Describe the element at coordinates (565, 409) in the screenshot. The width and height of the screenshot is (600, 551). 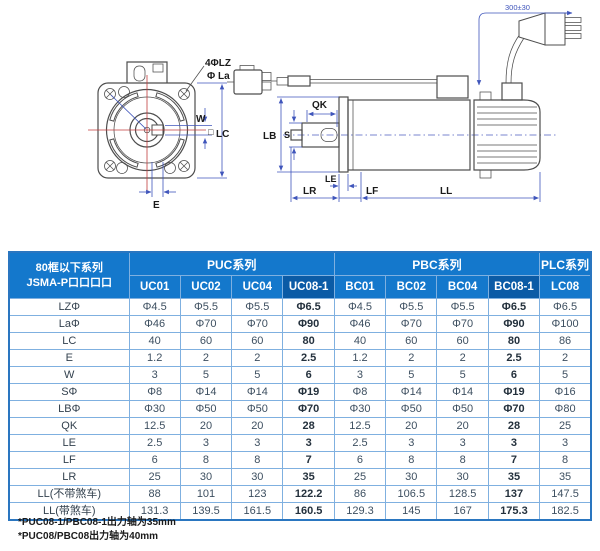
I see `value-cell: Φ80` at that location.